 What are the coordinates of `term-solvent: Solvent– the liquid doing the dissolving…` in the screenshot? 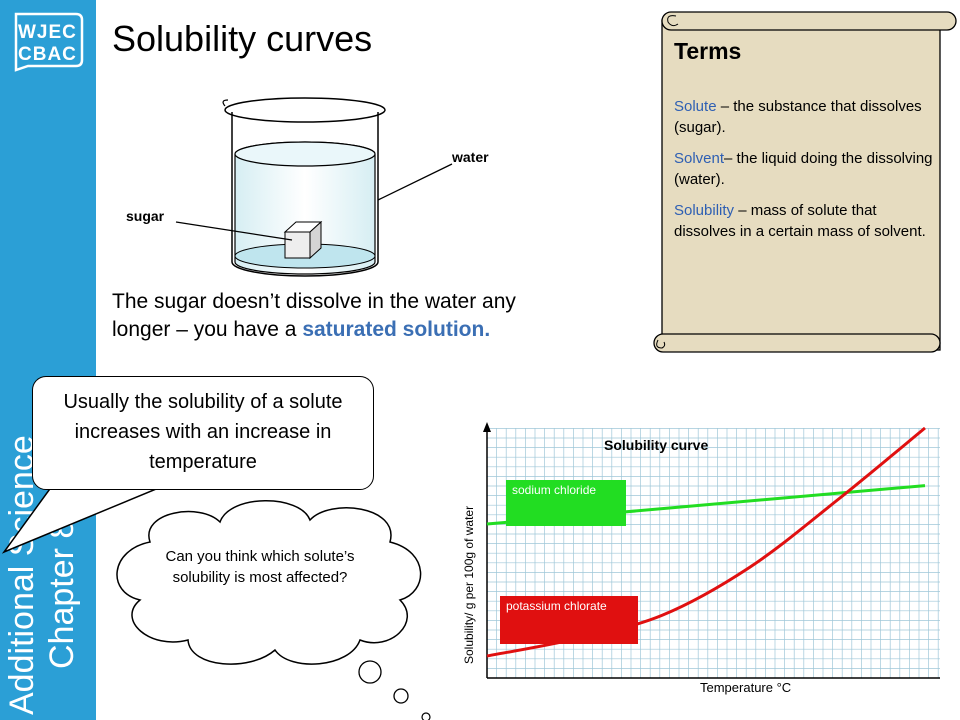 It's located at (803, 169).